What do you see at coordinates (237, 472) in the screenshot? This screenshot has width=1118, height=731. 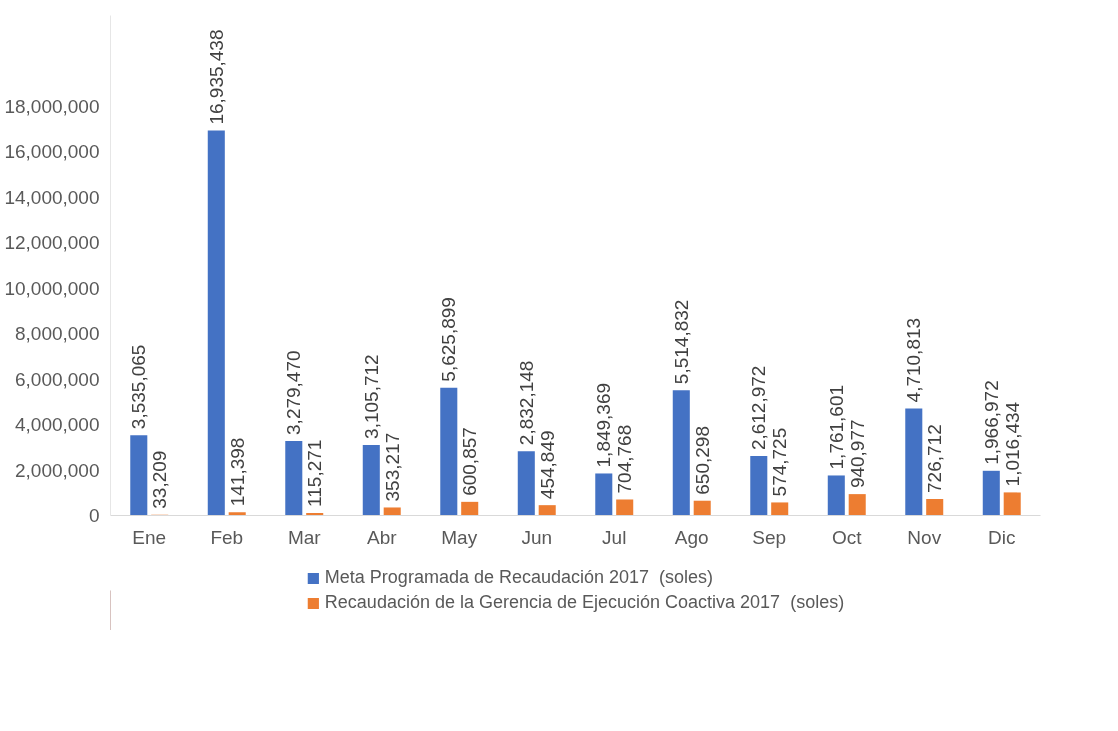 I see `data-label: 141,398` at bounding box center [237, 472].